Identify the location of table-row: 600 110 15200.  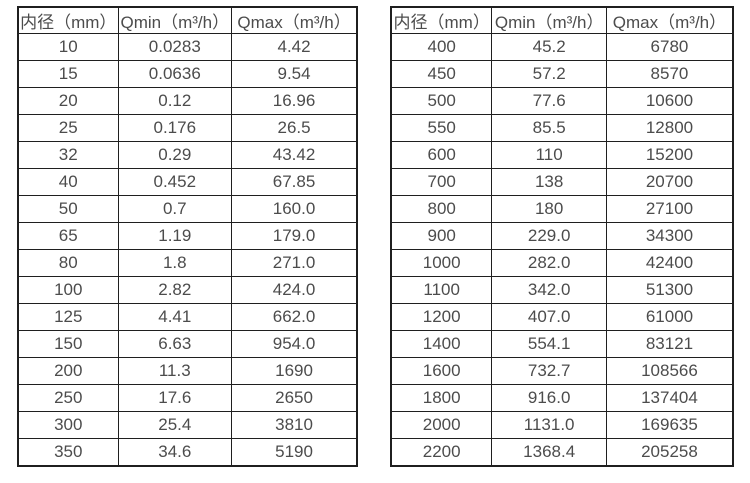
(562, 155).